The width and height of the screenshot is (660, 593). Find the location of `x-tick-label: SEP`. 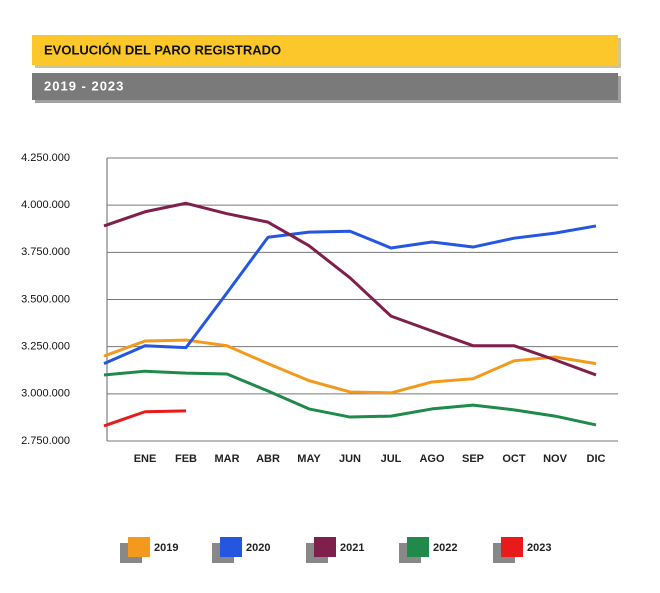

x-tick-label: SEP is located at coordinates (473, 459).